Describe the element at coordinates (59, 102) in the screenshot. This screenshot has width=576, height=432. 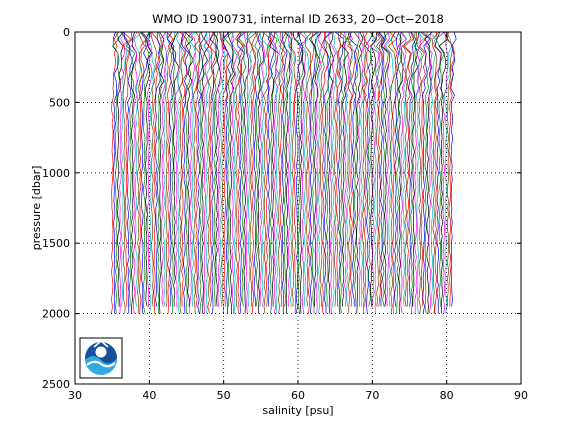
I see `y-tick-label: 500` at that location.